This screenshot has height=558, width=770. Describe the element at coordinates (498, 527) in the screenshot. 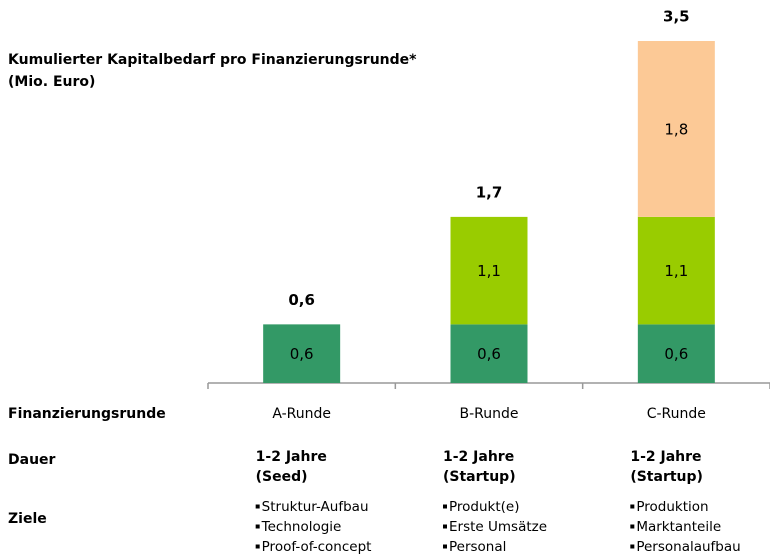

I see `goal: Erste Umsätze` at that location.